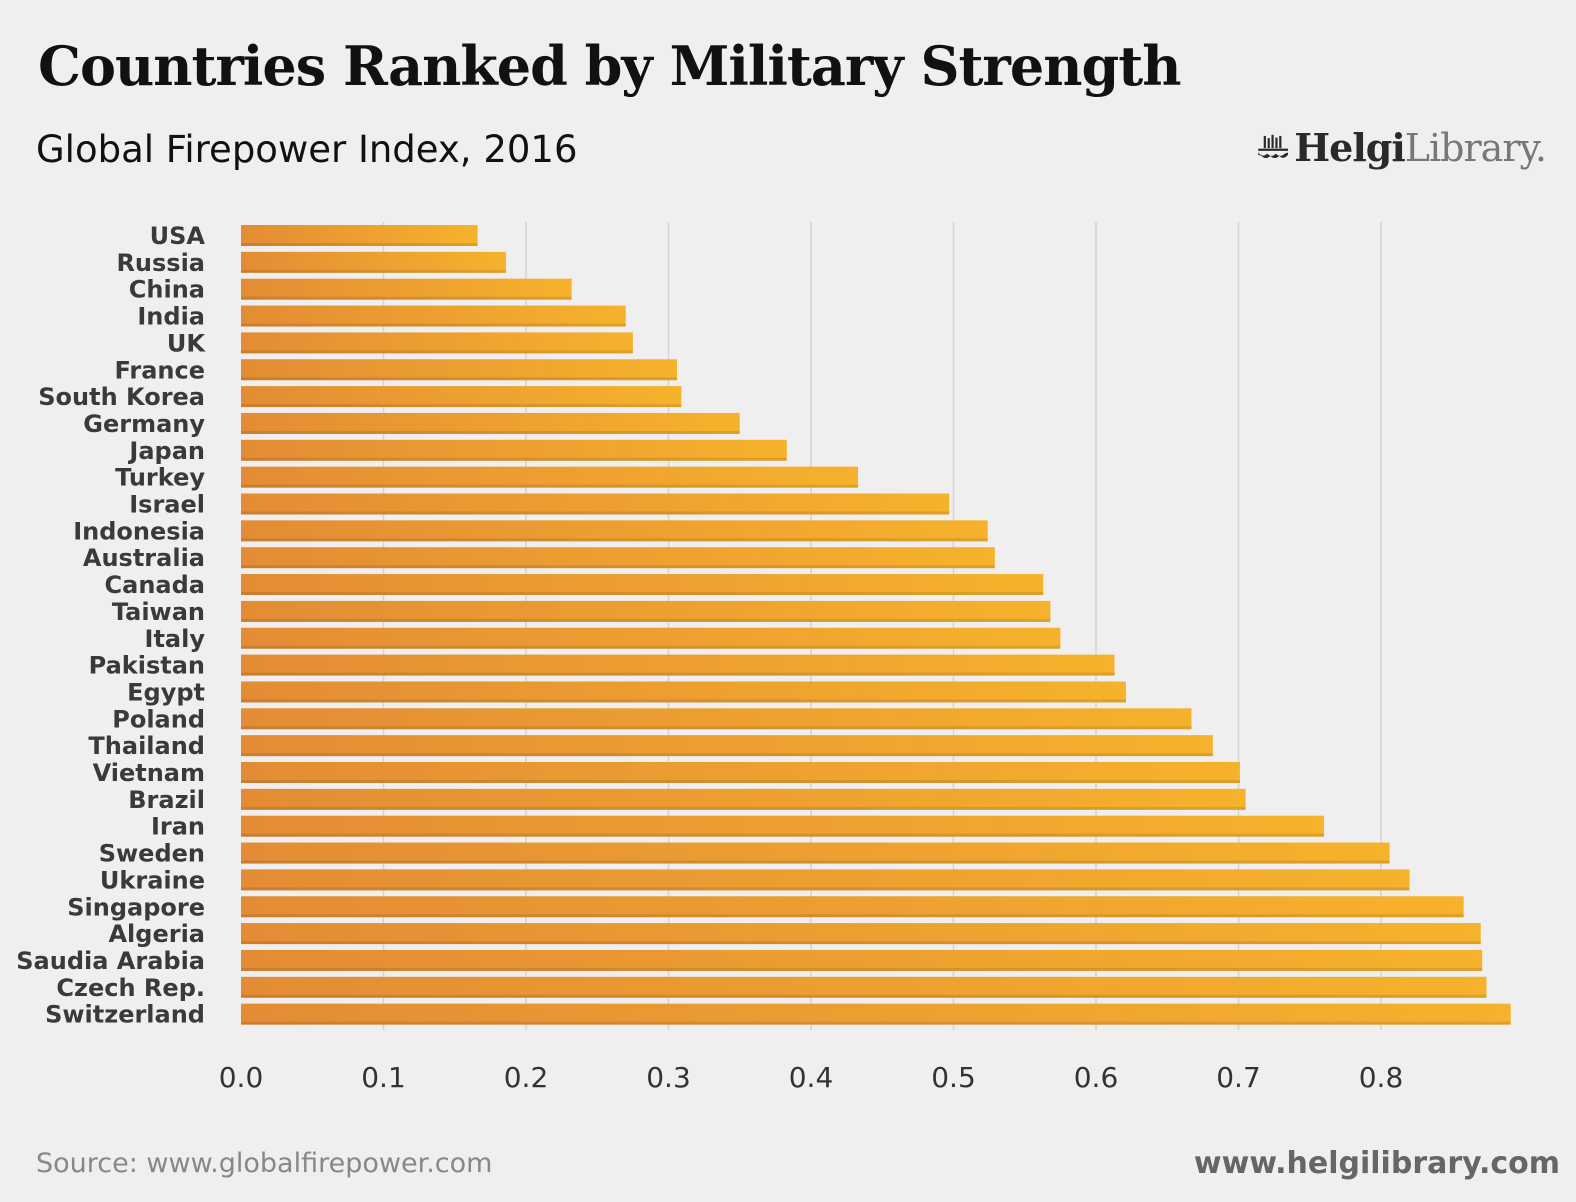 This screenshot has width=1576, height=1202. What do you see at coordinates (160, 478) in the screenshot?
I see `category-label: Turkey` at bounding box center [160, 478].